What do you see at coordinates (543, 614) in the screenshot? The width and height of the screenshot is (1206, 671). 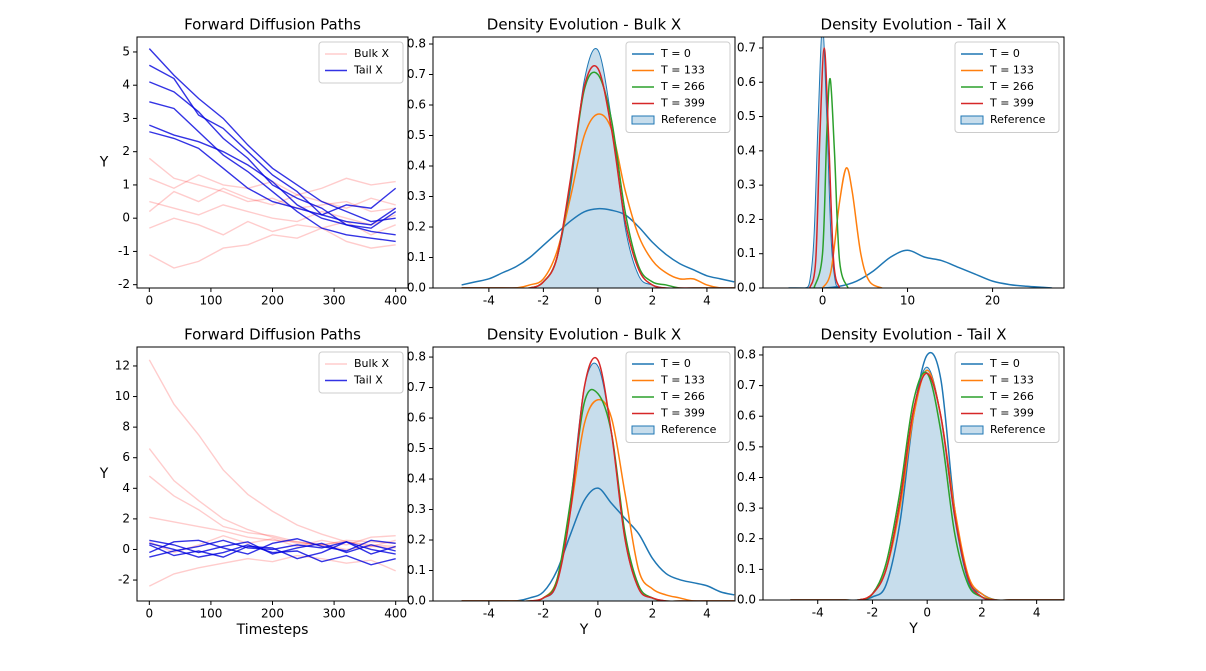 I see `x-tick-label: -2` at bounding box center [543, 614].